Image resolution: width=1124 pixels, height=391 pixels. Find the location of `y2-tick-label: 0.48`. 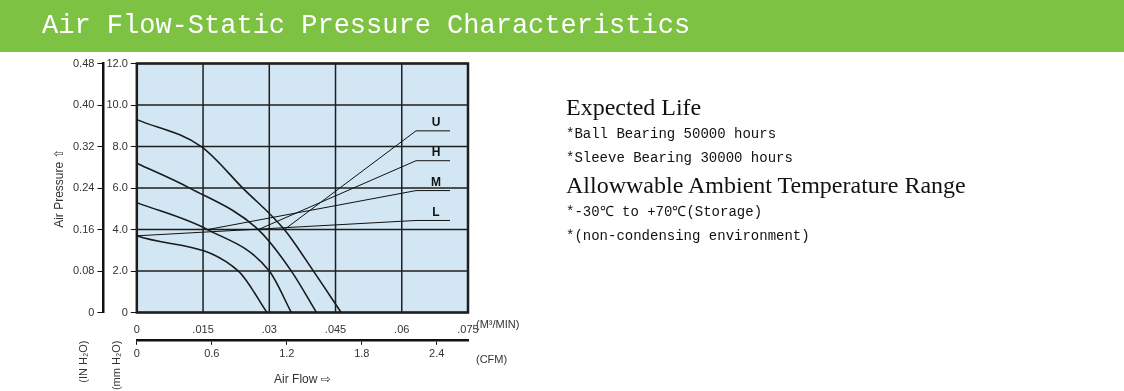

y2-tick-label: 0.48 is located at coordinates (83, 62).